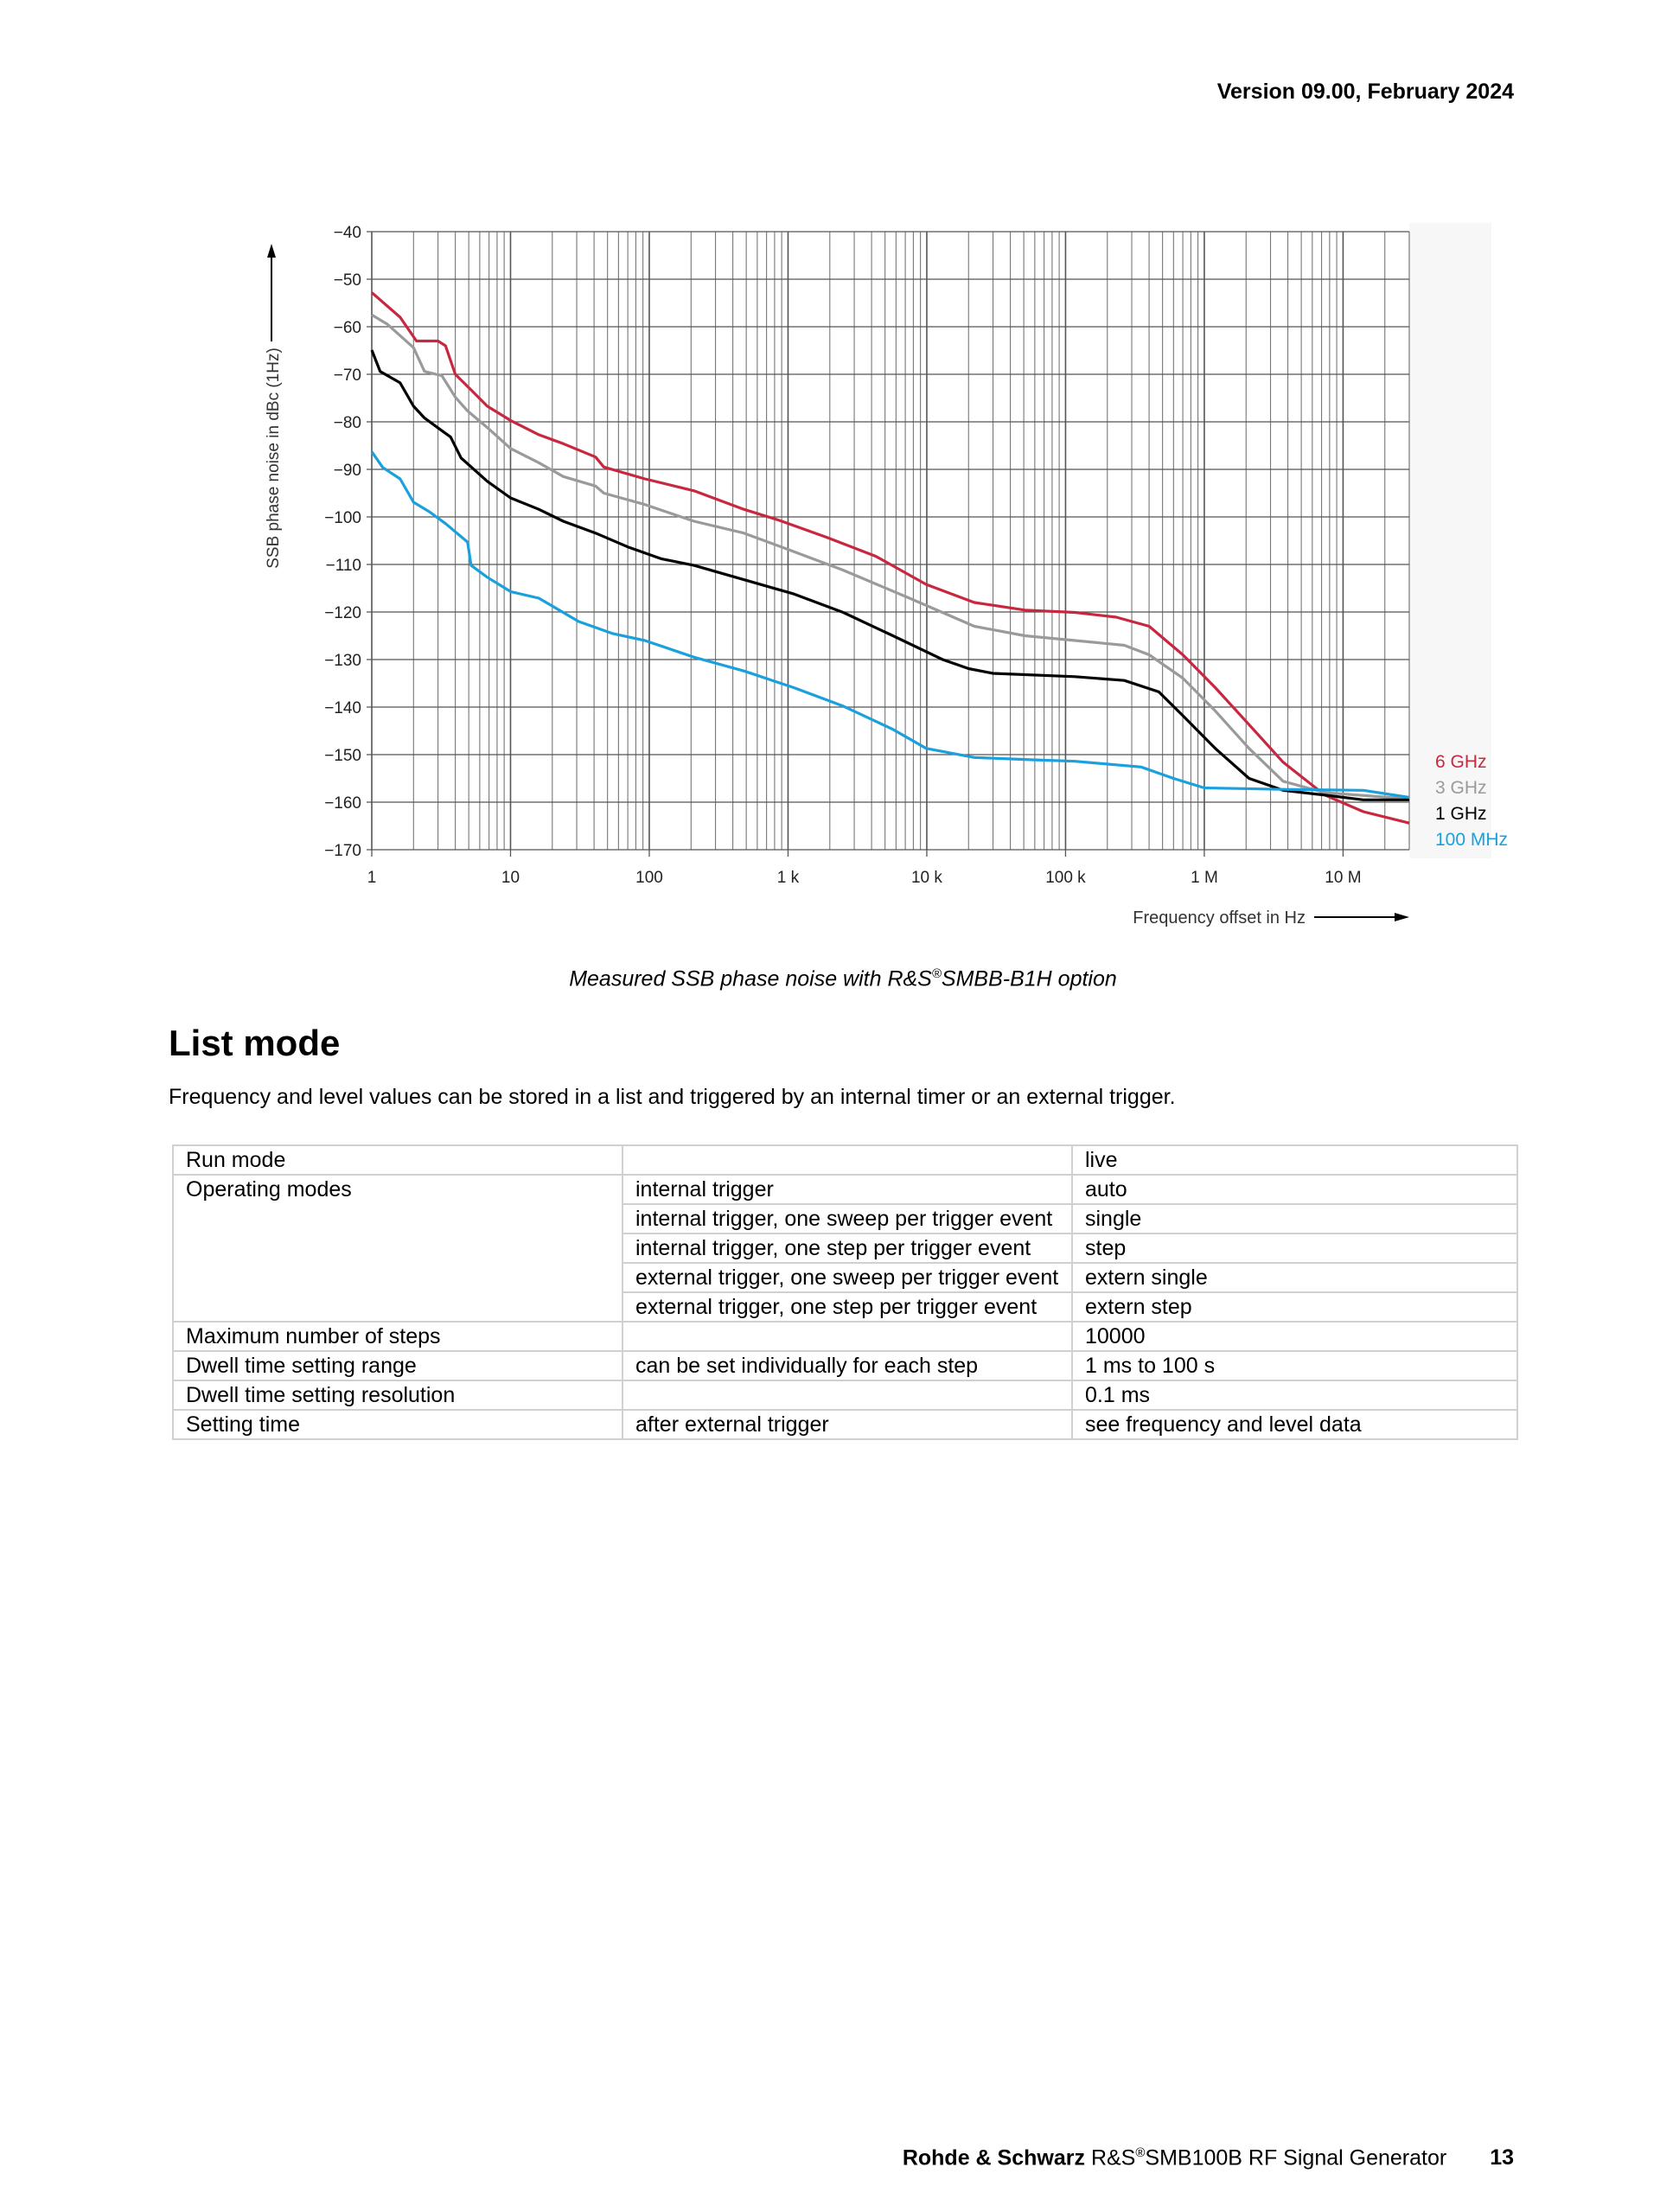  What do you see at coordinates (510, 878) in the screenshot?
I see `x-tick-label: 10` at bounding box center [510, 878].